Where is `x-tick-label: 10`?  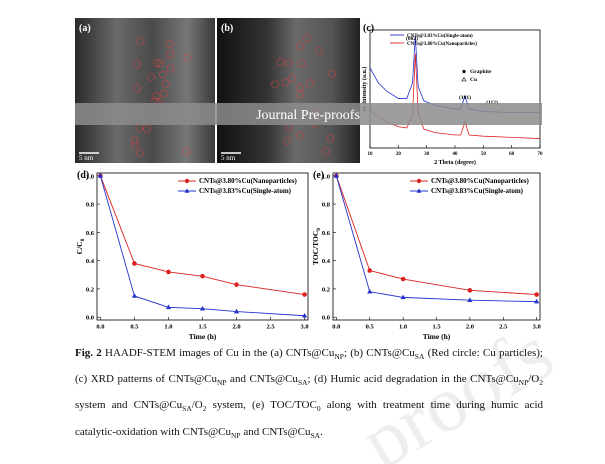 x-tick-label: 10 is located at coordinates (371, 154).